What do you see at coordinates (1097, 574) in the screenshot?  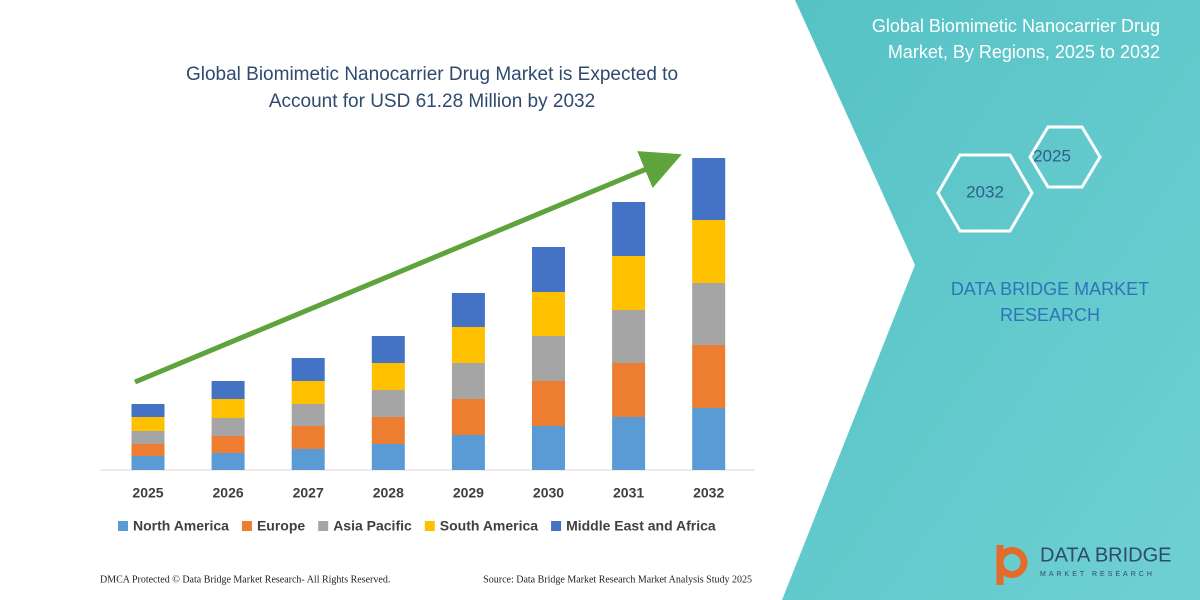 I see `logo-tagline: MARKET RESEARCH` at bounding box center [1097, 574].